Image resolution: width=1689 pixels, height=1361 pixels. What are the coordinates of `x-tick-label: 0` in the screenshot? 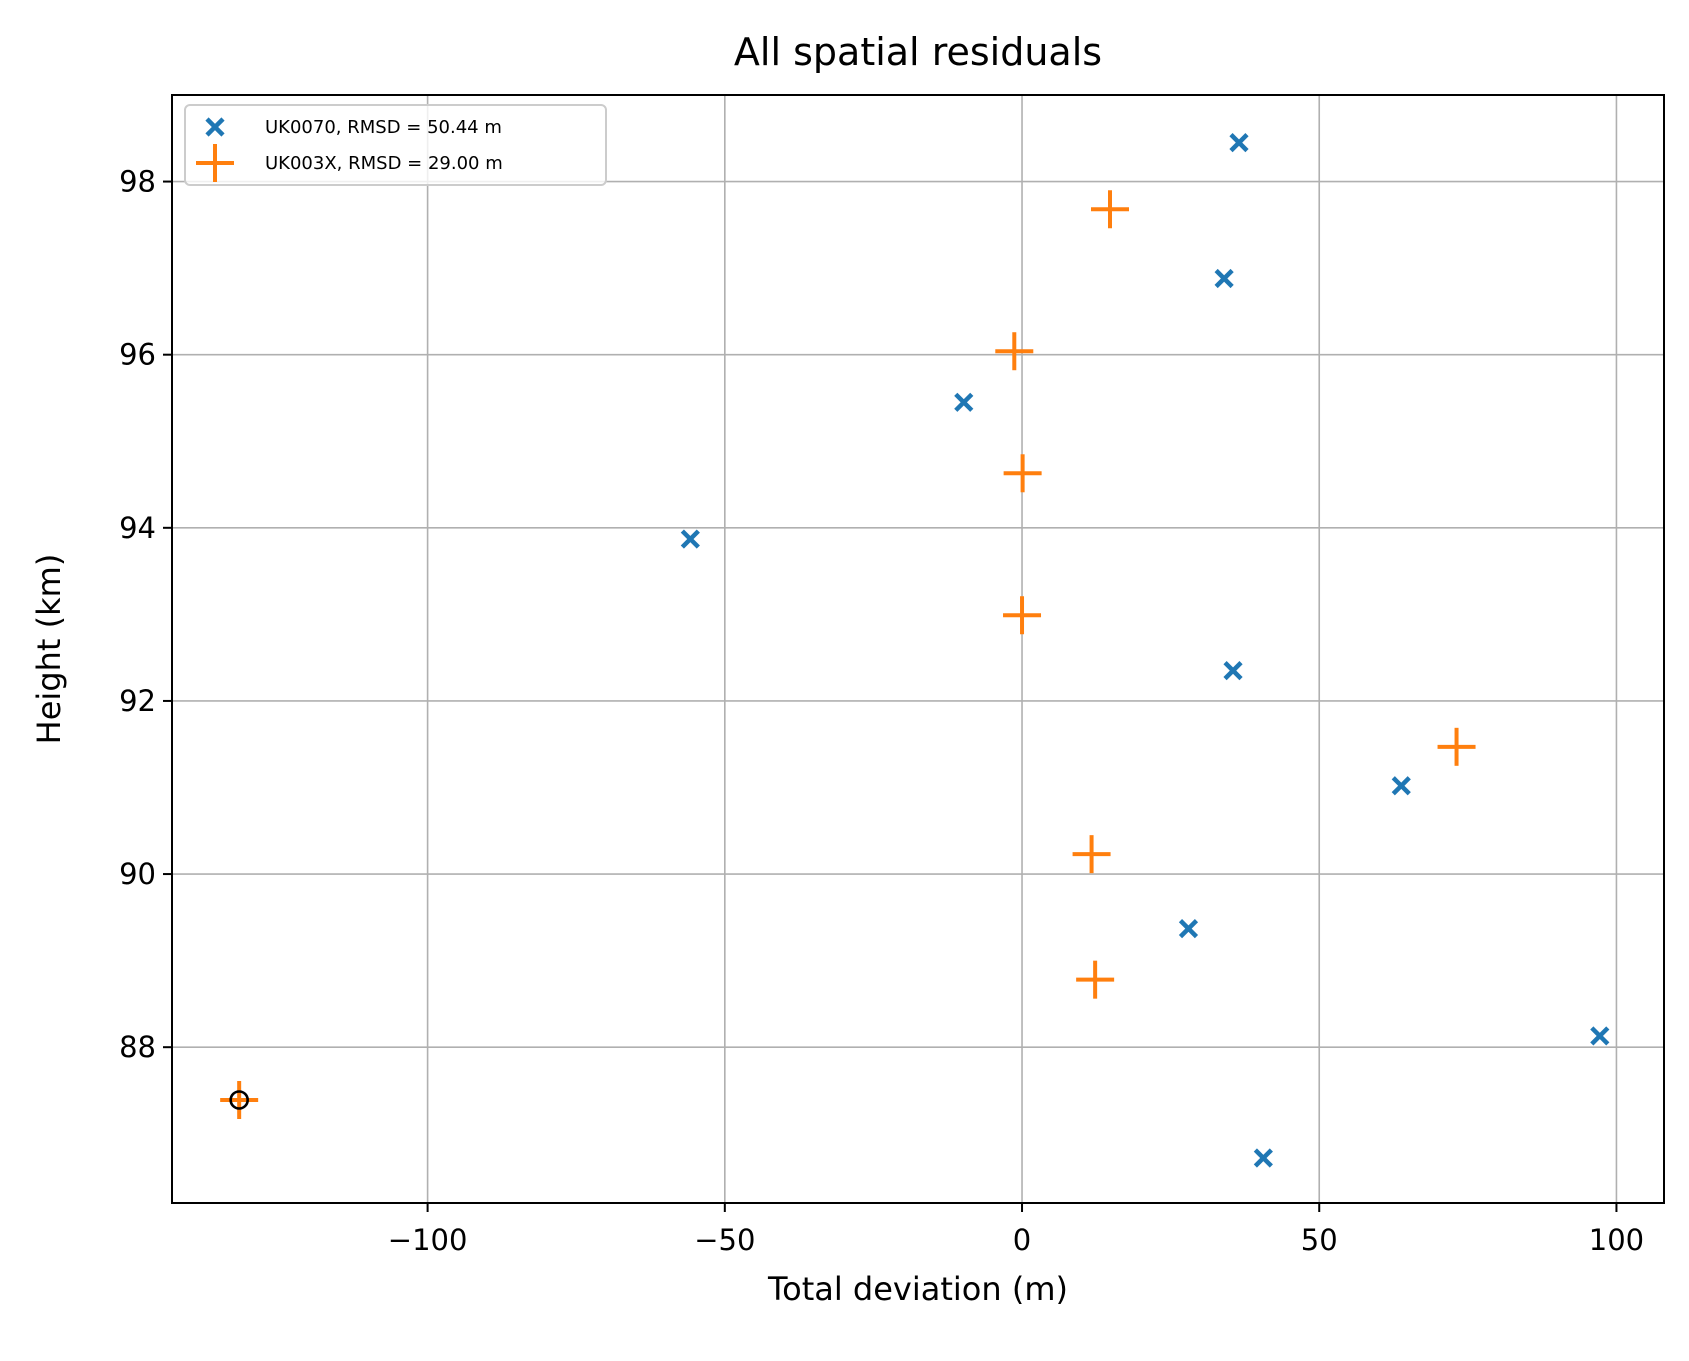 It's located at (1022, 1240).